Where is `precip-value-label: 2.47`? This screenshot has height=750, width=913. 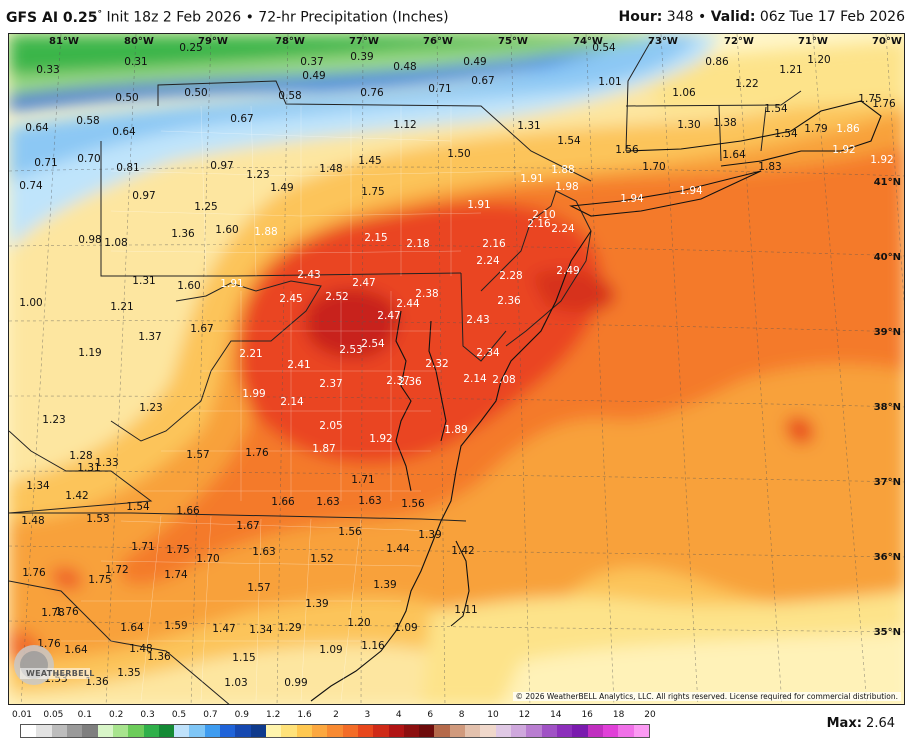
precip-value-label: 2.47 is located at coordinates (388, 316).